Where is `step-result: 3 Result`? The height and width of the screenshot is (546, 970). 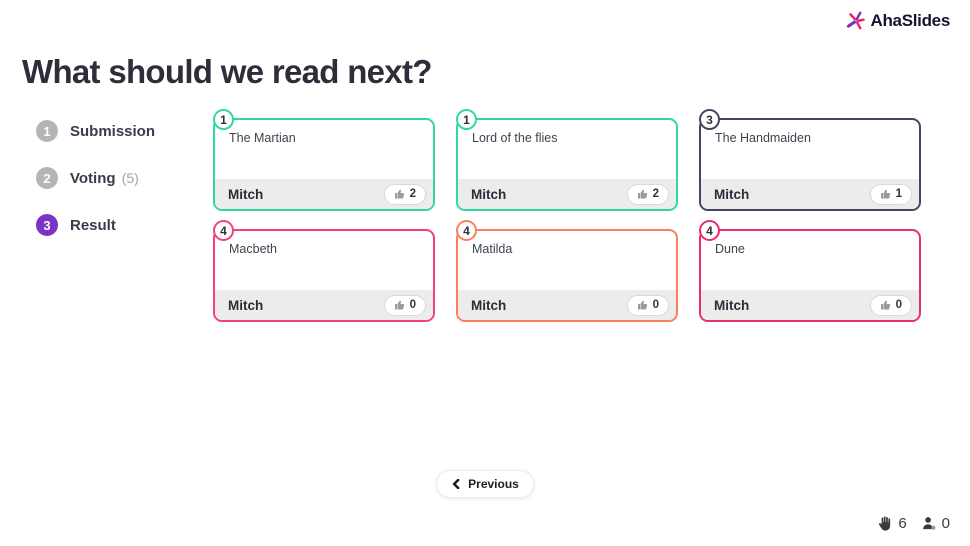 step-result: 3 Result is located at coordinates (95, 225).